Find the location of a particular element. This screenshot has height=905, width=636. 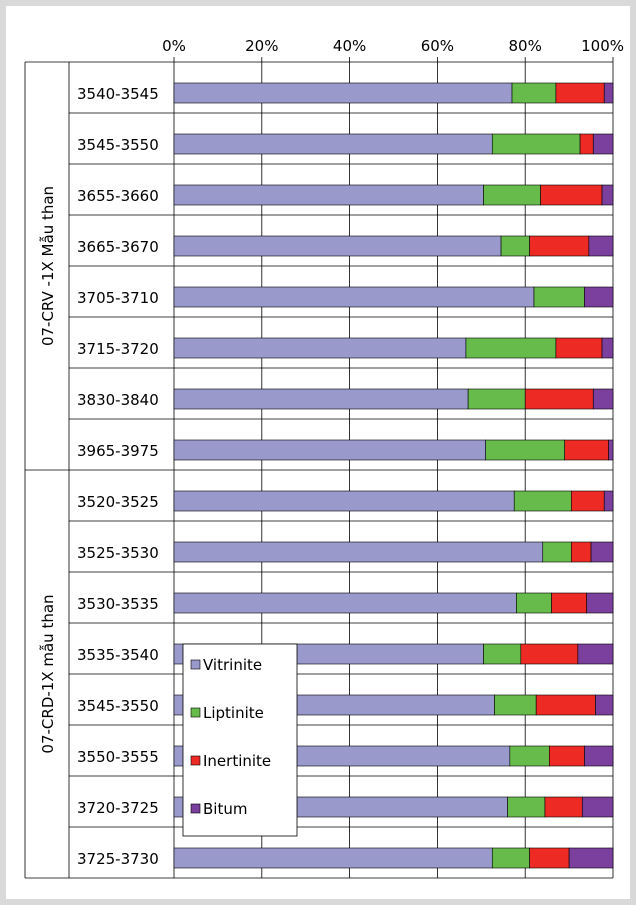

category-label: 3535-3540 is located at coordinates (118, 655).